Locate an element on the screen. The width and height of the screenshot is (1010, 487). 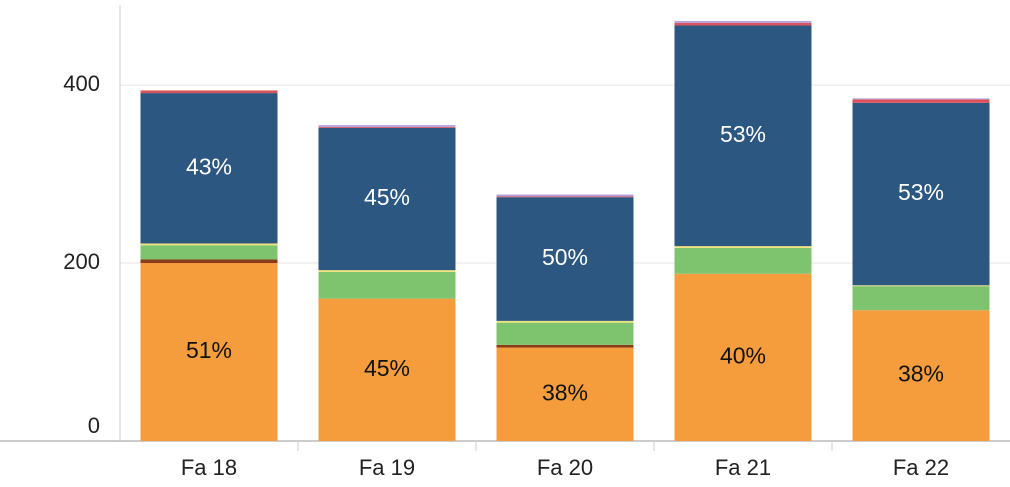
x-tick-label: Fa 19 is located at coordinates (387, 467).